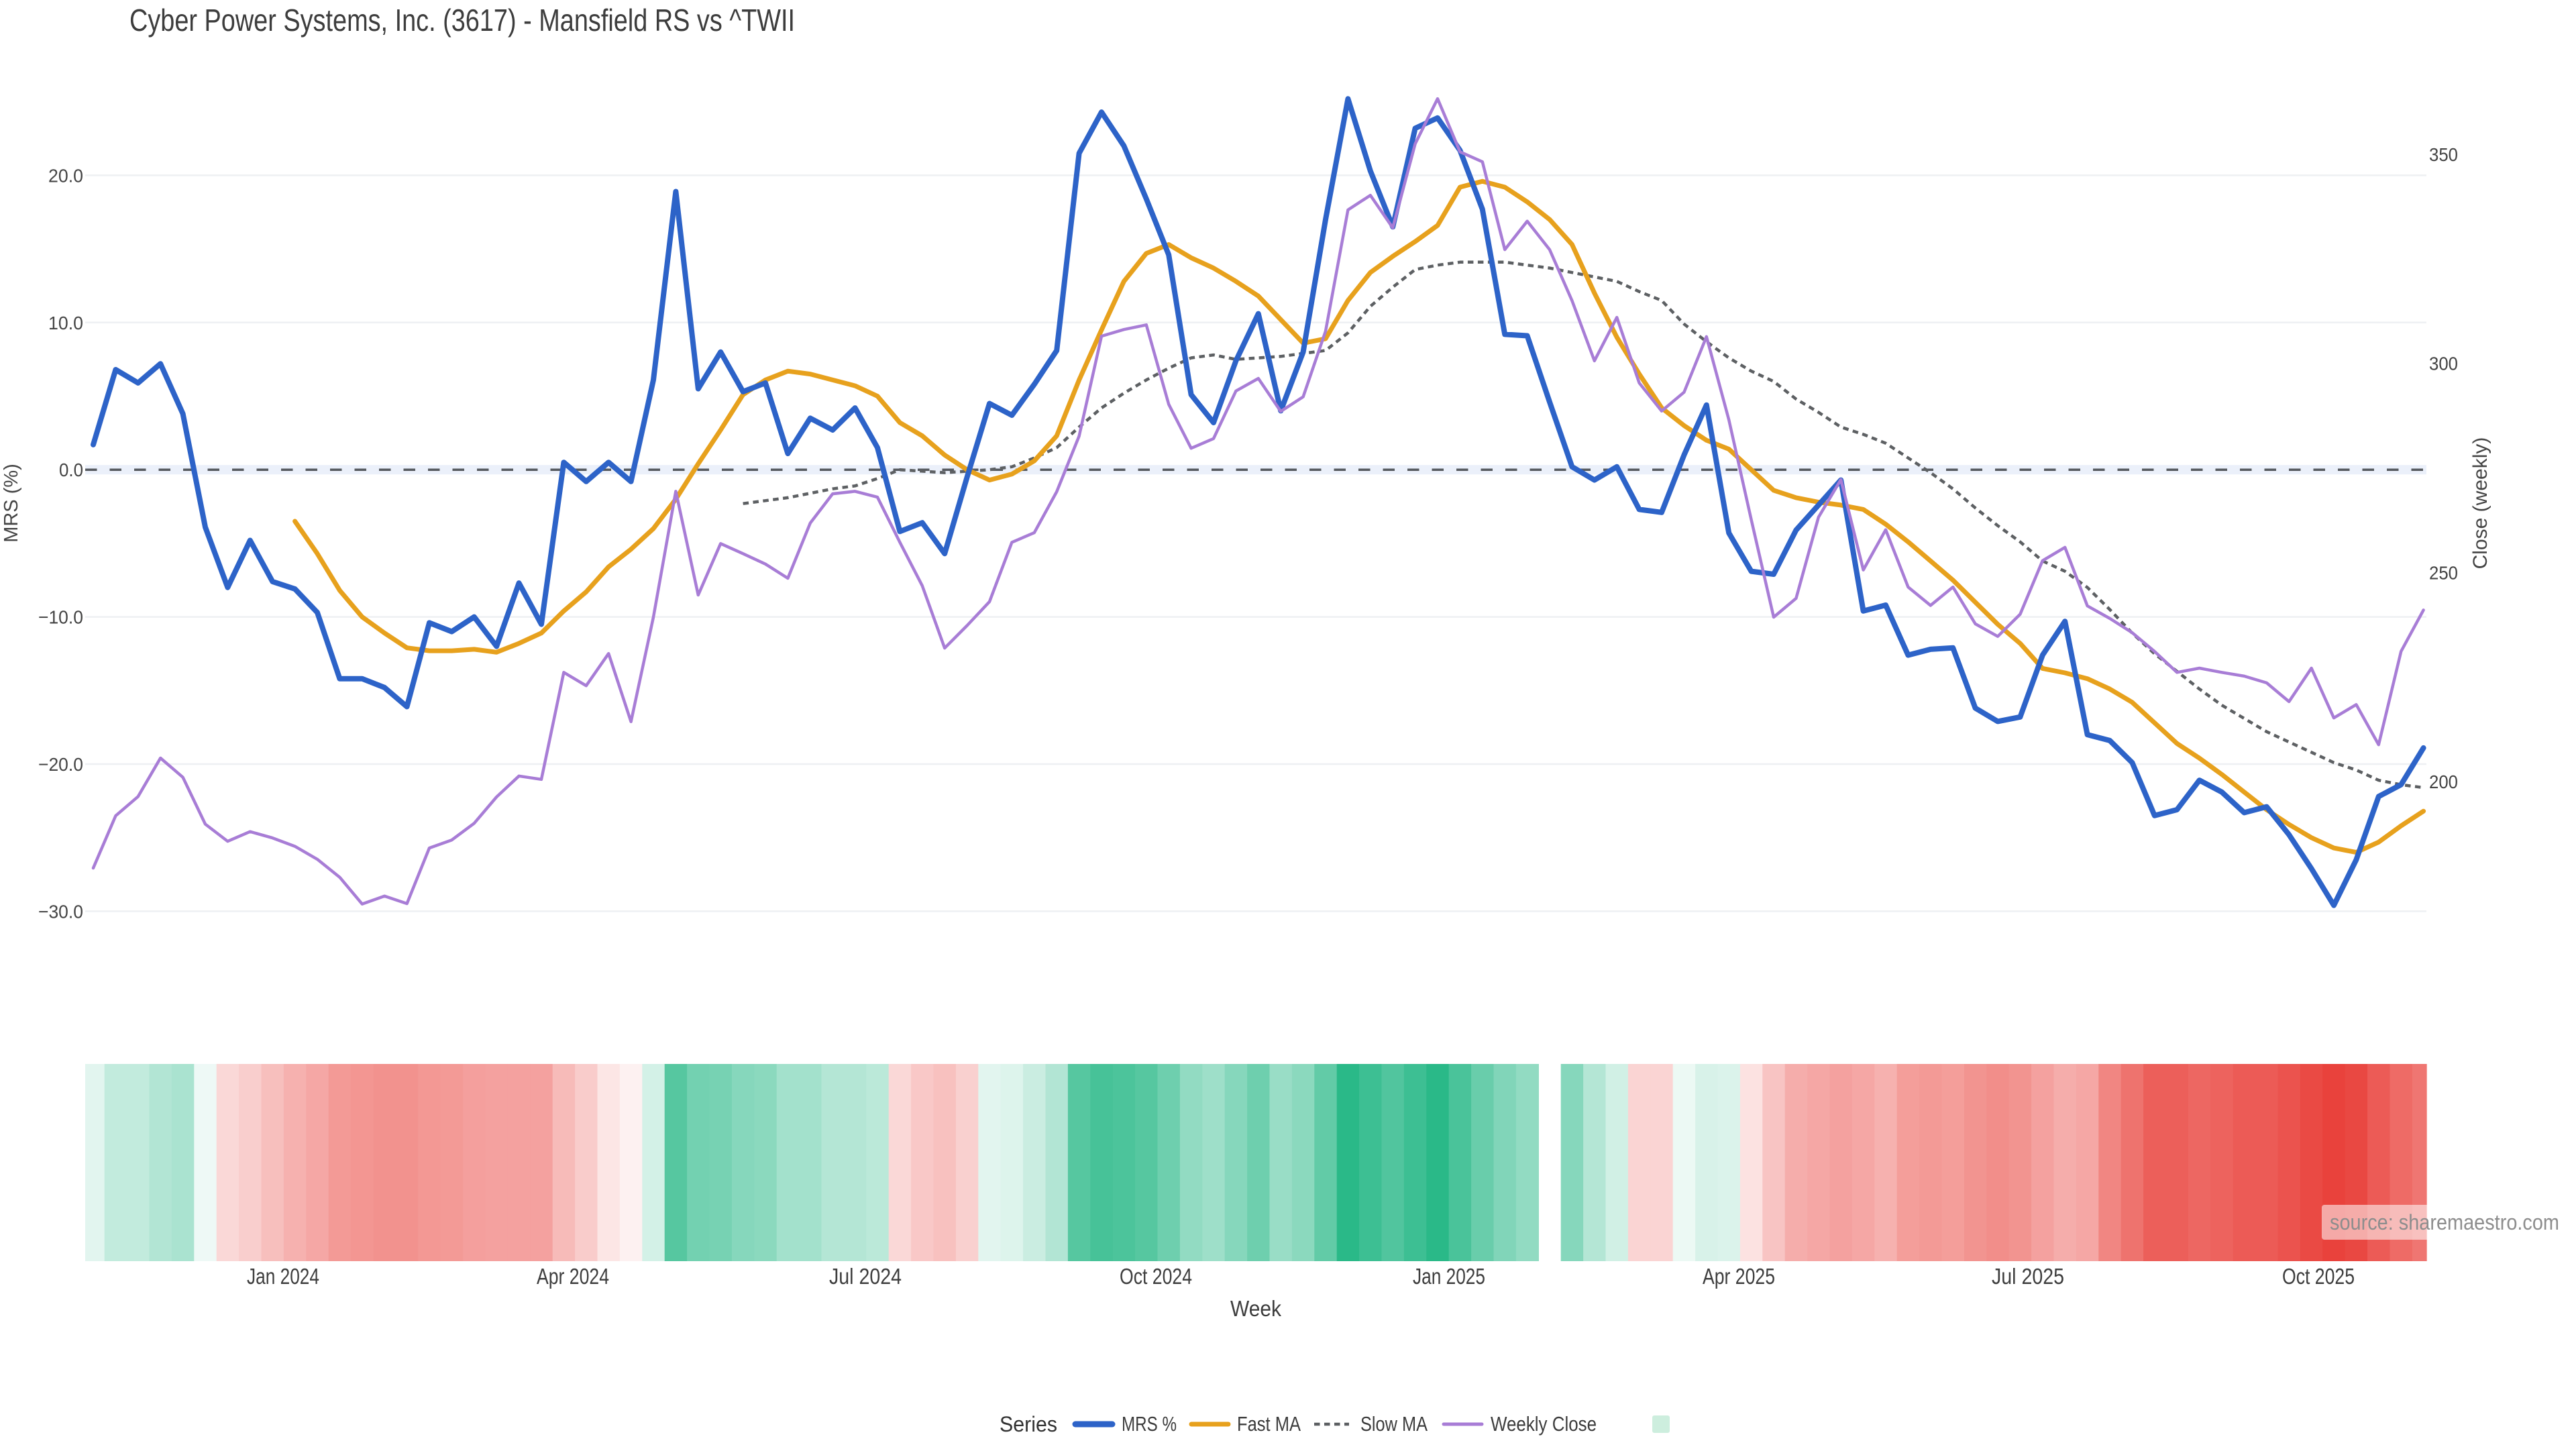  I want to click on svg-text: Jan 2024, so click(283, 1276).